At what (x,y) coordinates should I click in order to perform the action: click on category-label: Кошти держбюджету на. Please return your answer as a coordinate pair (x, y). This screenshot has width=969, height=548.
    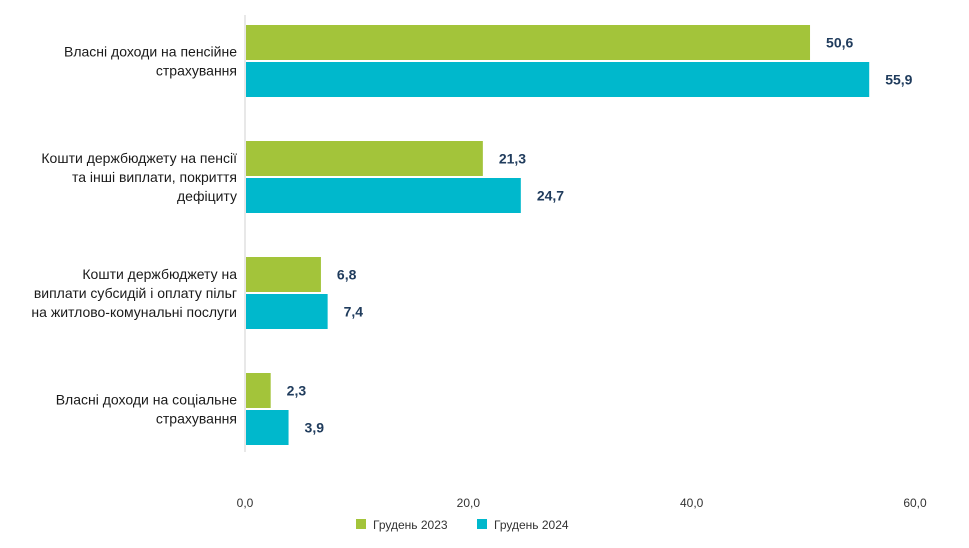
    Looking at the image, I should click on (159, 274).